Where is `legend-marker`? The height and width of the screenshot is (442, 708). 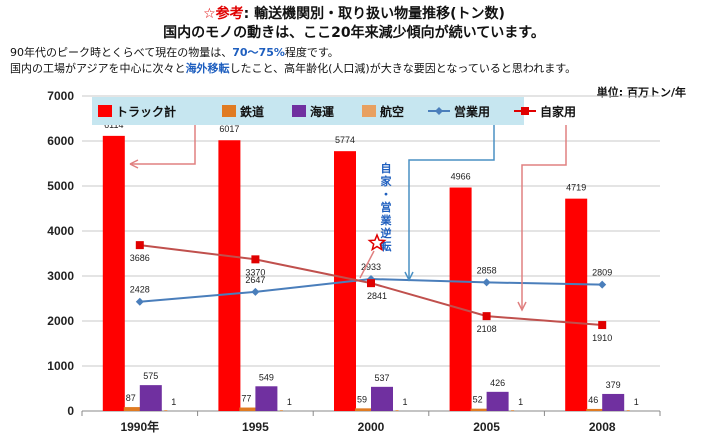 legend-marker is located at coordinates (439, 111).